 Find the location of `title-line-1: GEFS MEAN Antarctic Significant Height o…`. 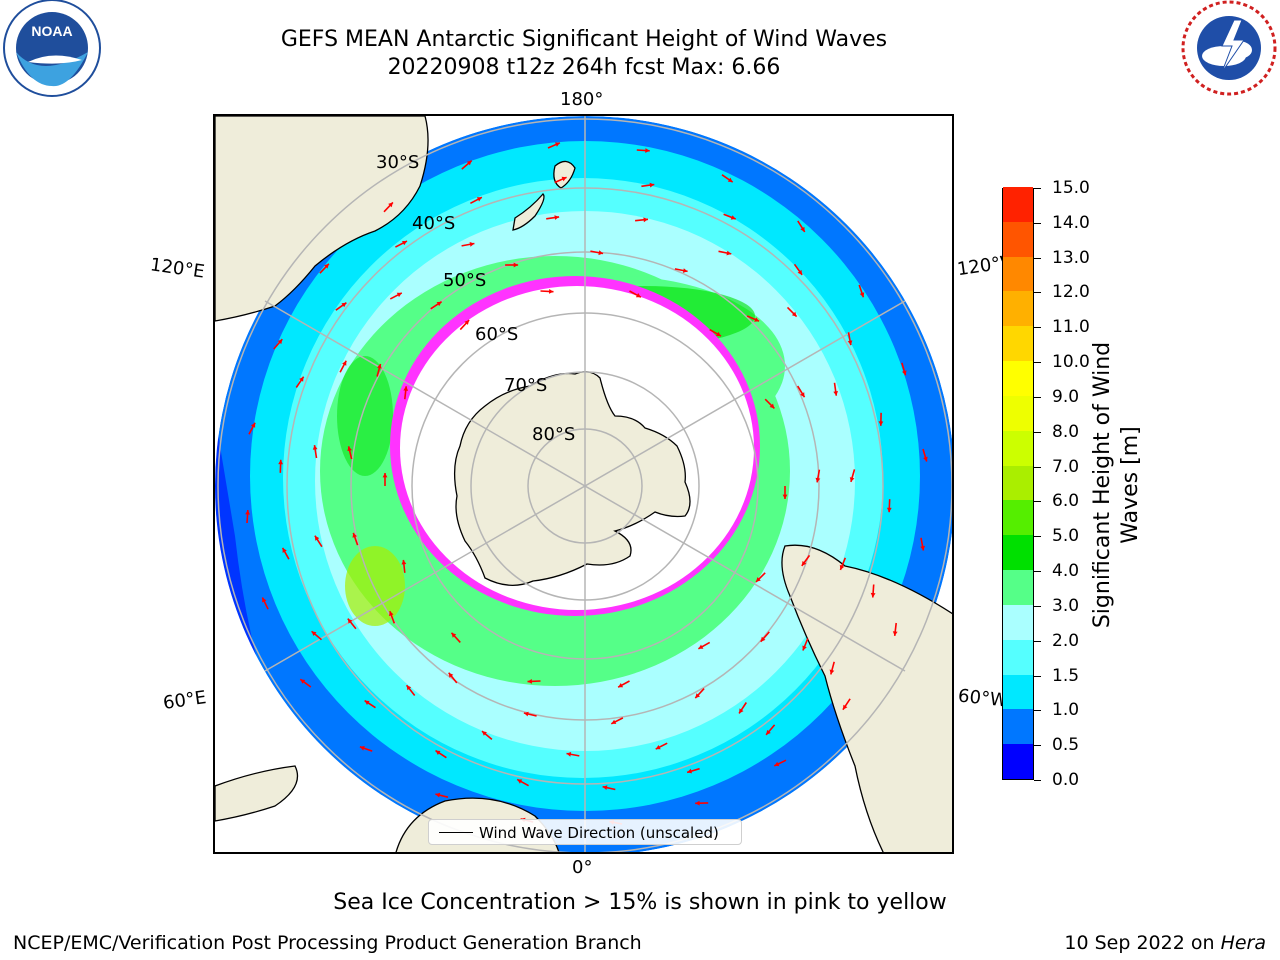

title-line-1: GEFS MEAN Antarctic Significant Height o… is located at coordinates (584, 39).